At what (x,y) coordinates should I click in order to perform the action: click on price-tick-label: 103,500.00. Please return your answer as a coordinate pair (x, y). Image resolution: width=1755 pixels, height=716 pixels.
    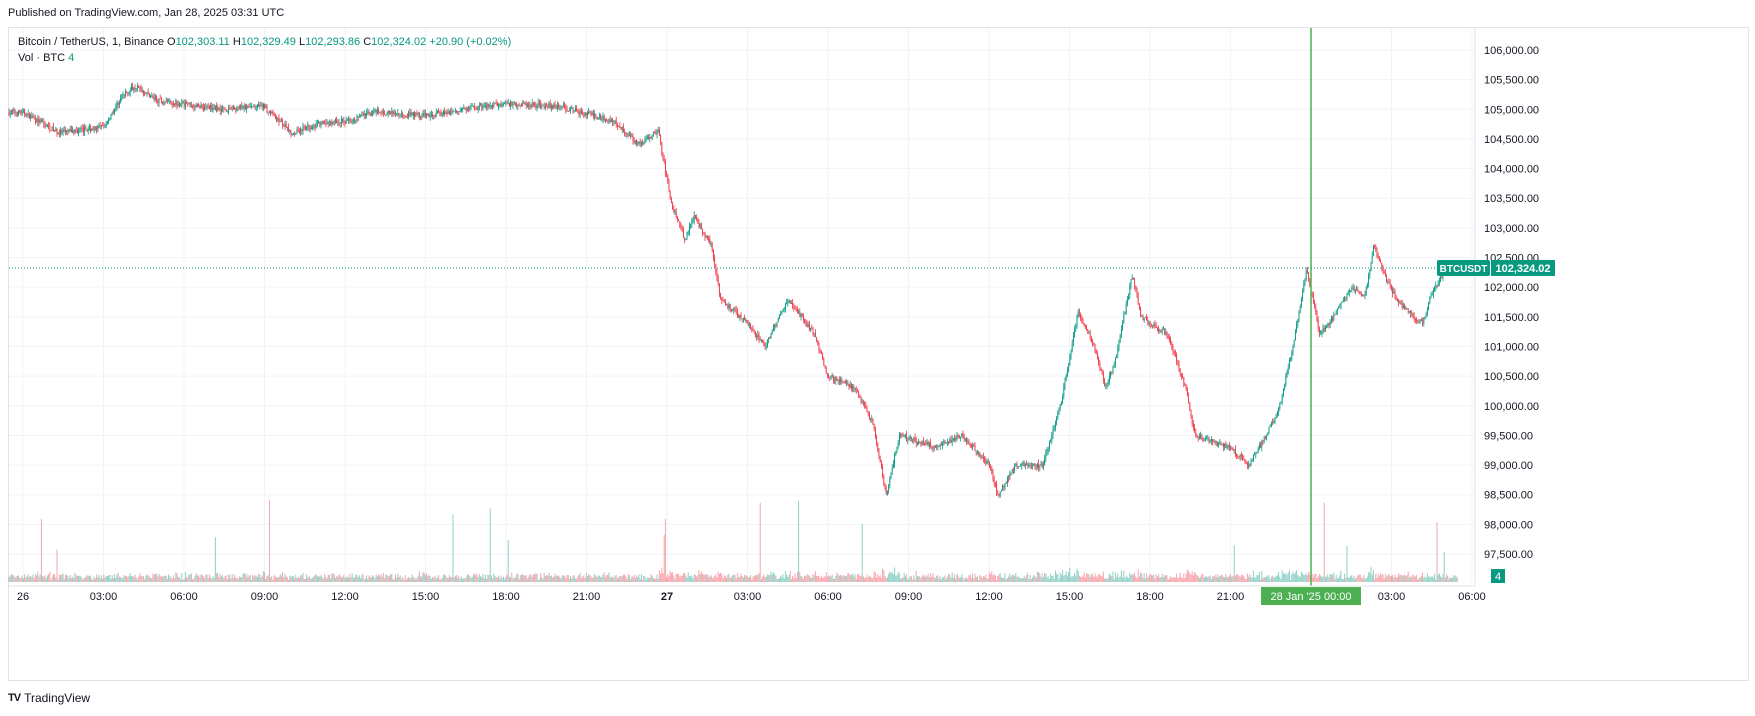
    Looking at the image, I should click on (1511, 199).